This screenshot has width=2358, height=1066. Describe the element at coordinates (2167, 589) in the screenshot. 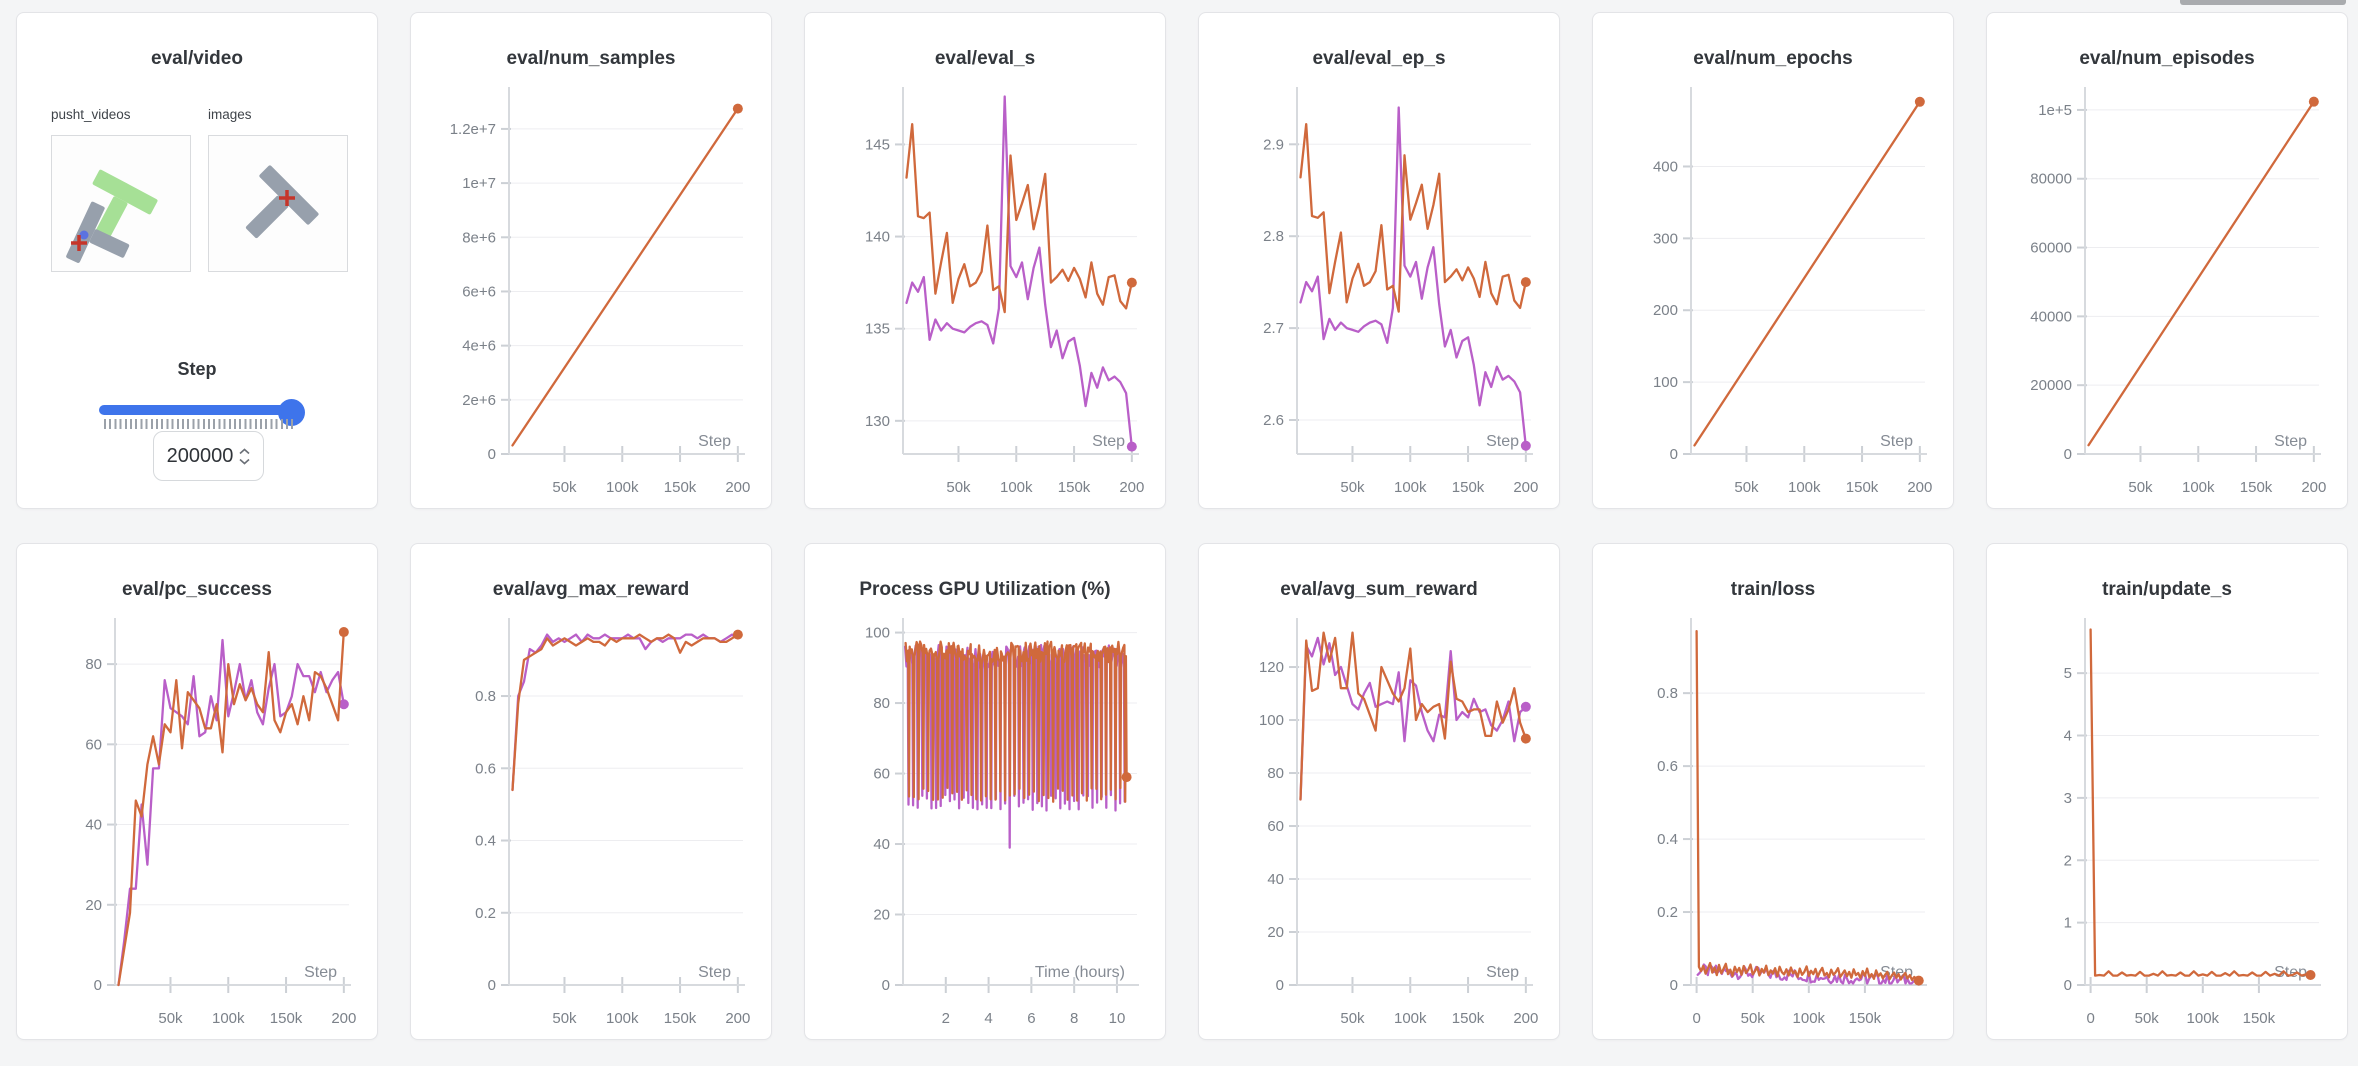

I see `chart-title: train/update_s` at that location.